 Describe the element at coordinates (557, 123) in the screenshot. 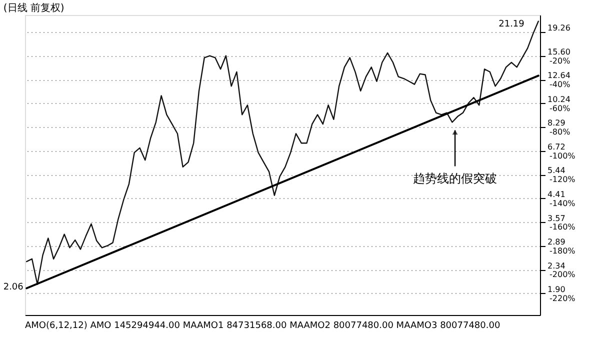

I see `y-tick-label: 8.29` at that location.